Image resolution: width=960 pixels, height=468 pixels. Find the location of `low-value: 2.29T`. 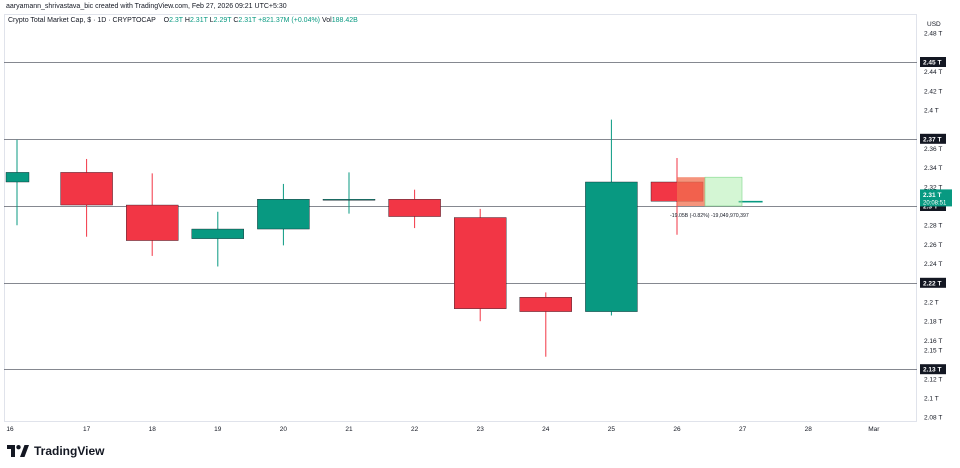

low-value: 2.29T is located at coordinates (222, 20).